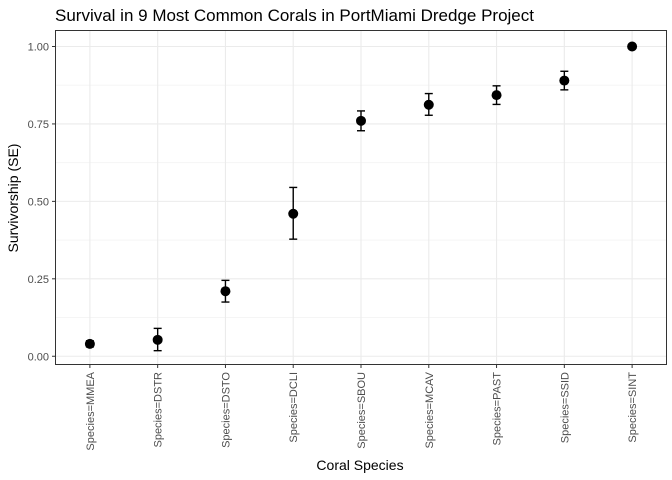 The image size is (672, 480). Describe the element at coordinates (226, 410) in the screenshot. I see `x-tick-label: Species=DSTO` at that location.